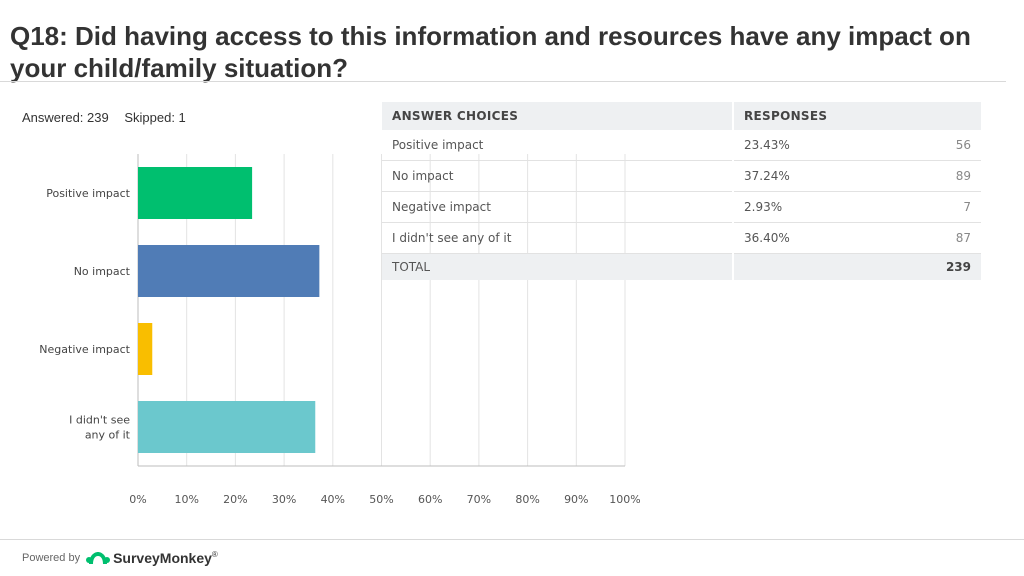 The width and height of the screenshot is (1024, 576). I want to click on x-tick-label: 50%, so click(381, 499).